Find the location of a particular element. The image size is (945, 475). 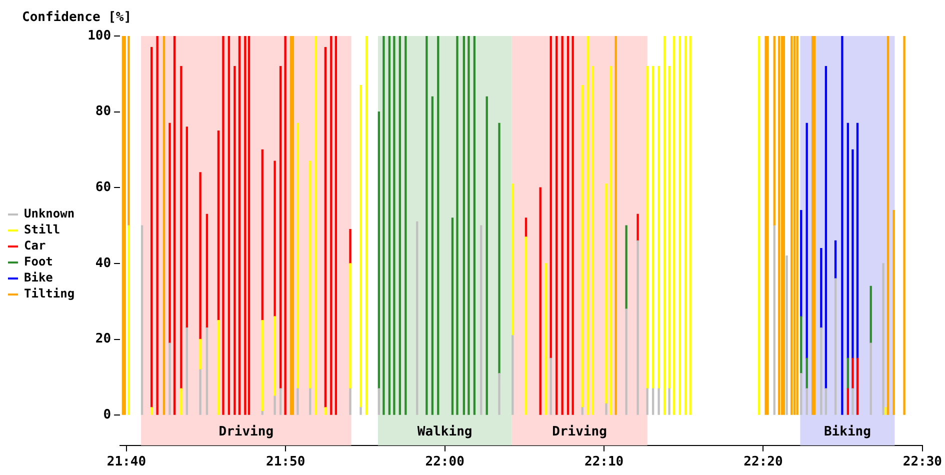

y-tick-label: 80 is located at coordinates (103, 112).